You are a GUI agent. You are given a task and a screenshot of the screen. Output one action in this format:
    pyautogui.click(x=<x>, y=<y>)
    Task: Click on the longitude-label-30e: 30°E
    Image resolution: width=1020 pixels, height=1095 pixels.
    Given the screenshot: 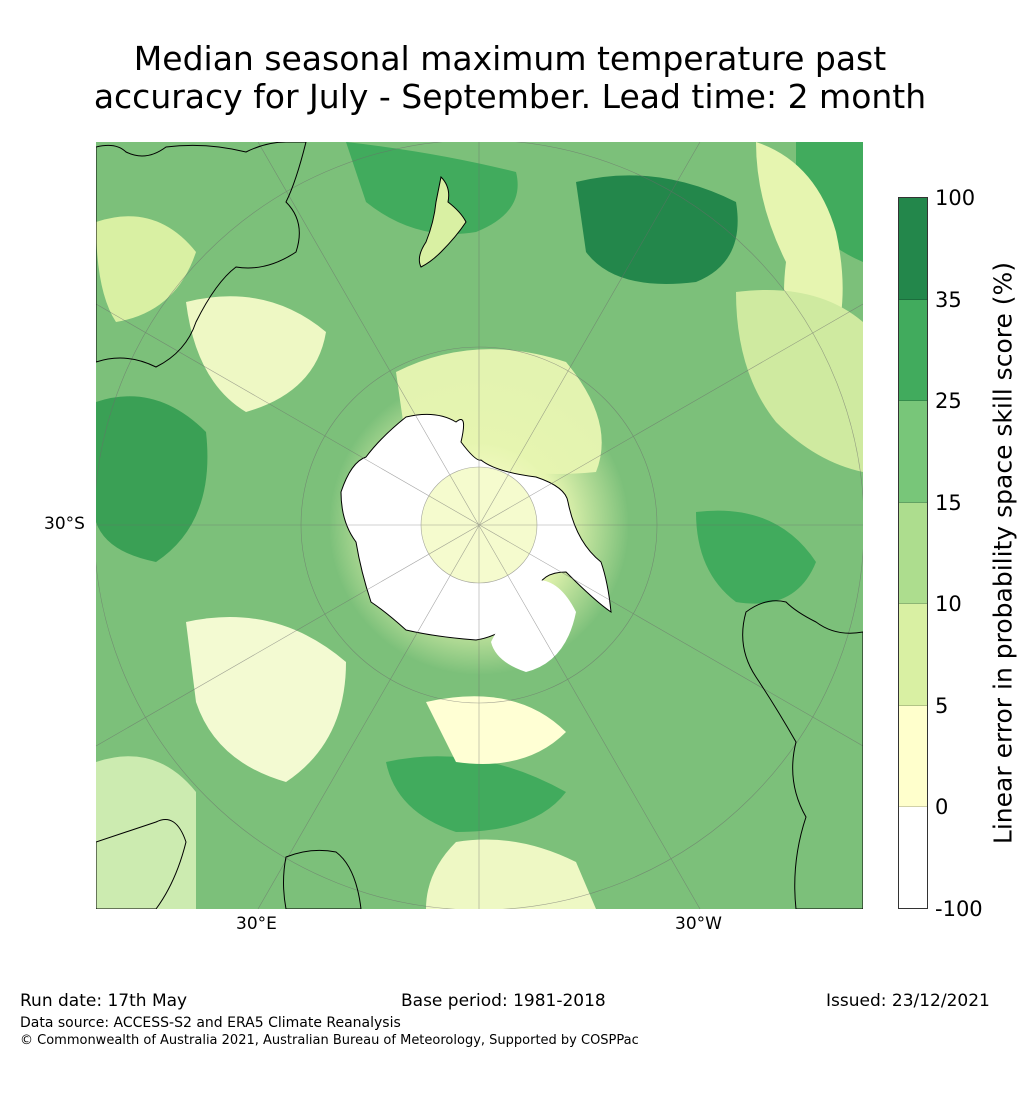 What is the action you would take?
    pyautogui.click(x=256, y=924)
    